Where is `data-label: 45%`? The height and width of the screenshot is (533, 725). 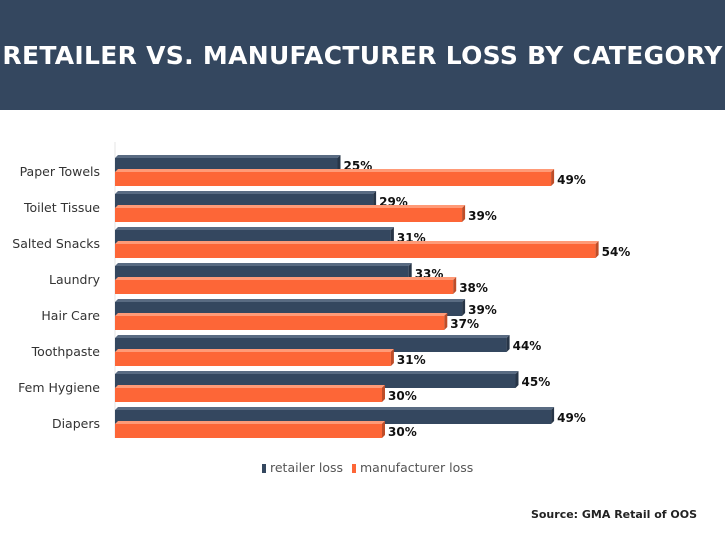 data-label: 45% is located at coordinates (536, 382).